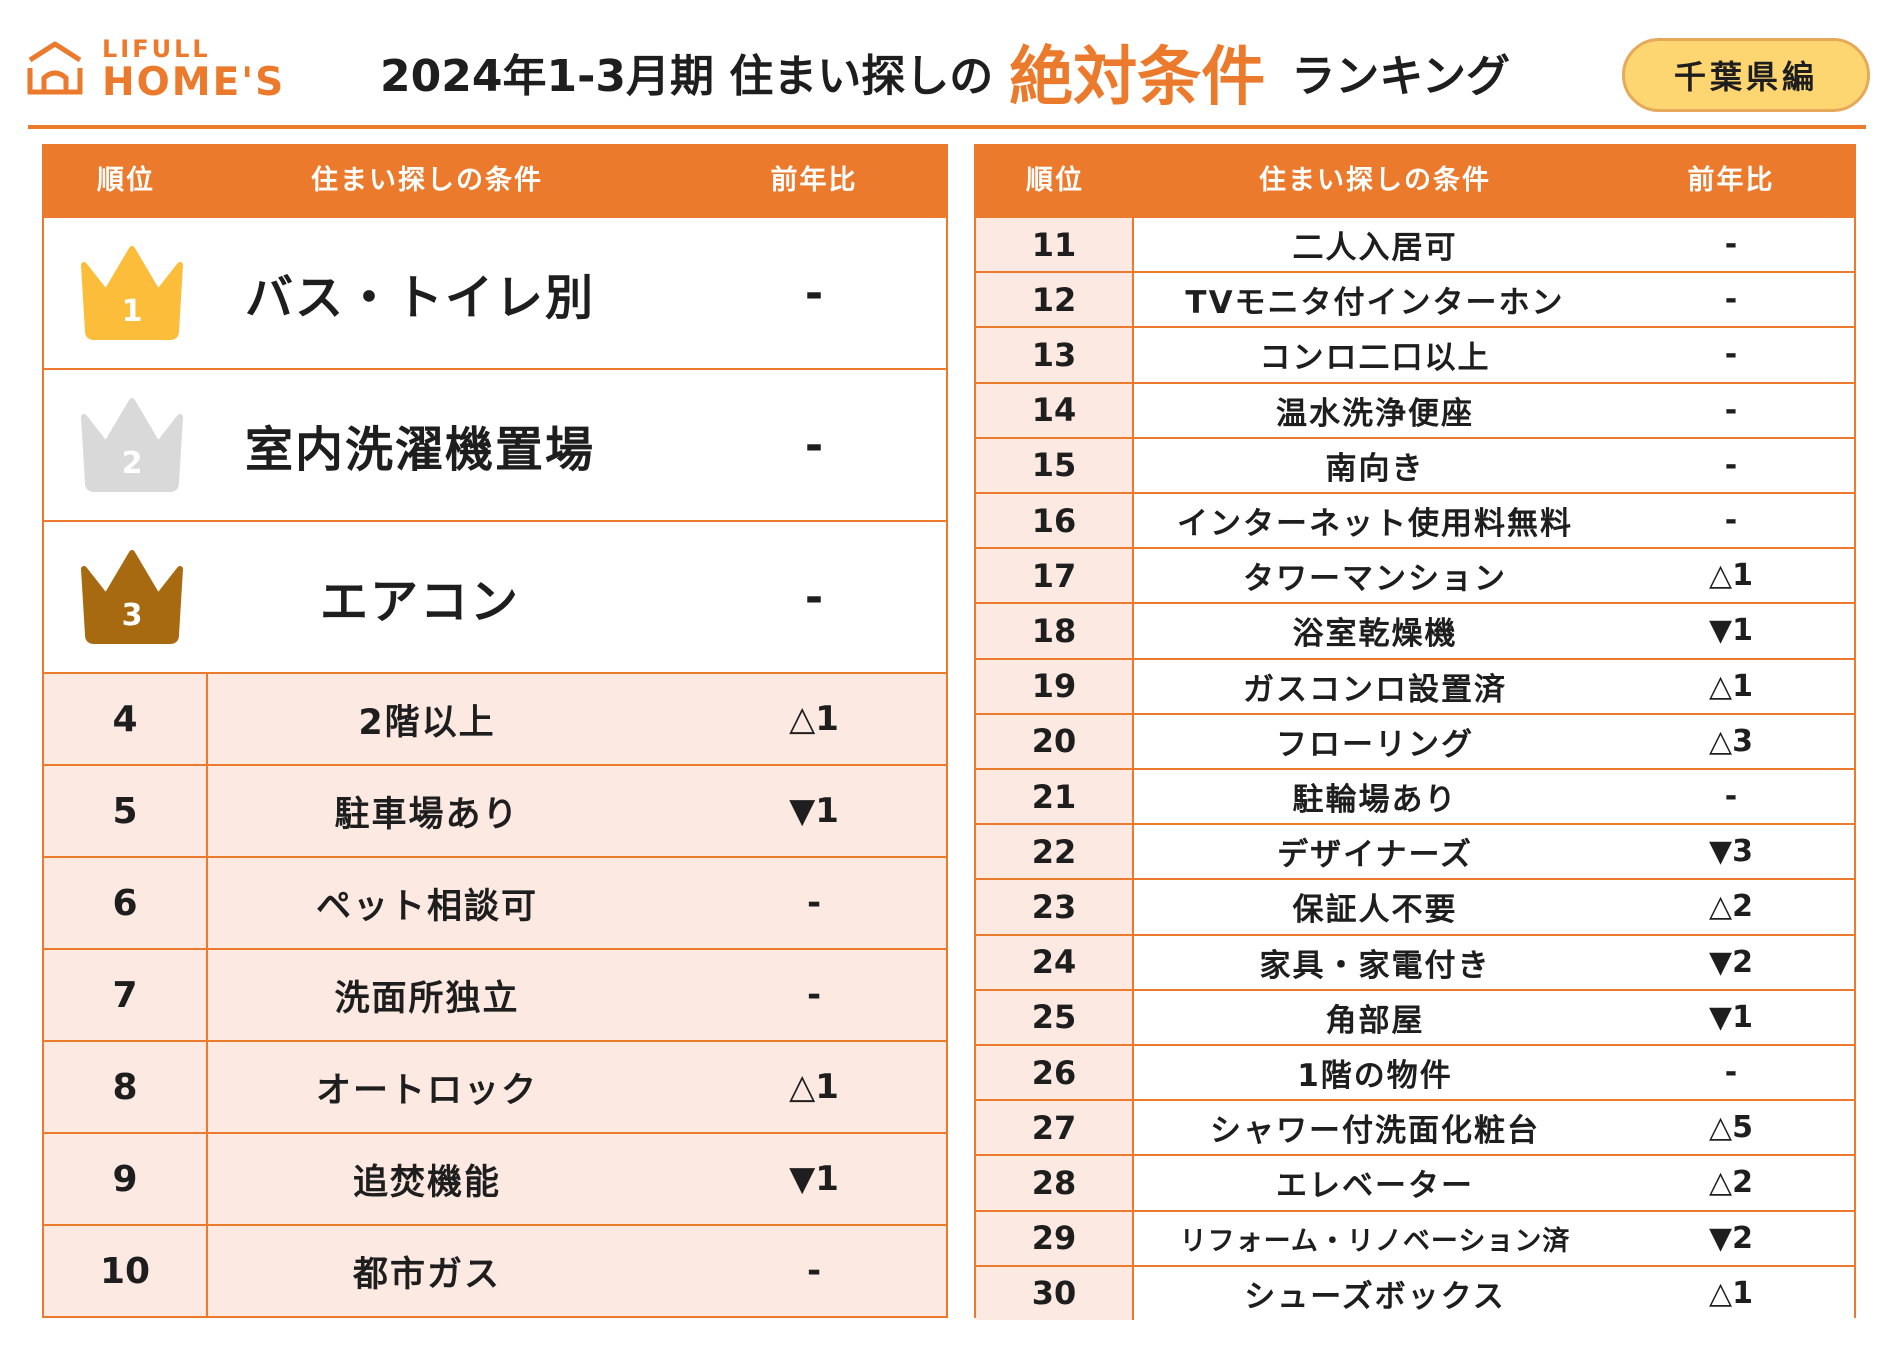 This screenshot has width=1891, height=1350. I want to click on rank-number: 4, so click(126, 719).